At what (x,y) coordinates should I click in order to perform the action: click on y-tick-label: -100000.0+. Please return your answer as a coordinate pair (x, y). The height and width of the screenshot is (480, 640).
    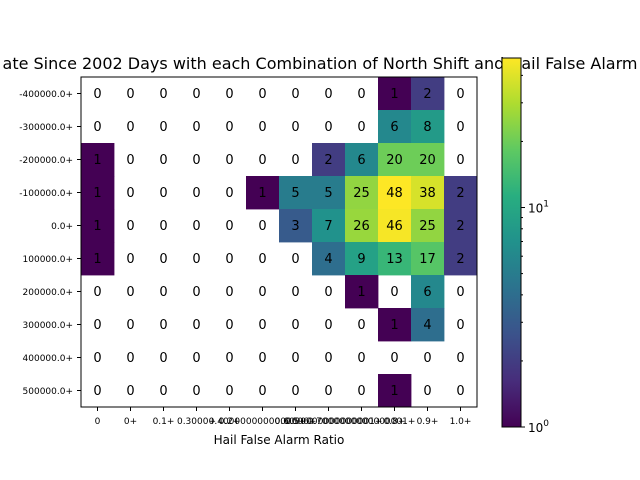
    Looking at the image, I should click on (46, 194).